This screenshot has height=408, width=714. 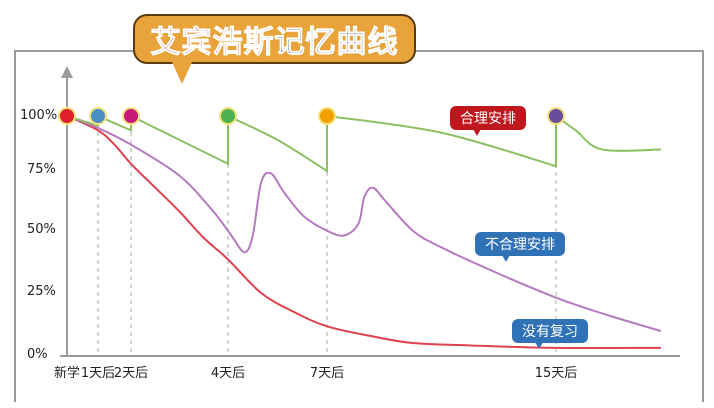 I want to click on x-tick-label: 1天后, so click(x=98, y=373).